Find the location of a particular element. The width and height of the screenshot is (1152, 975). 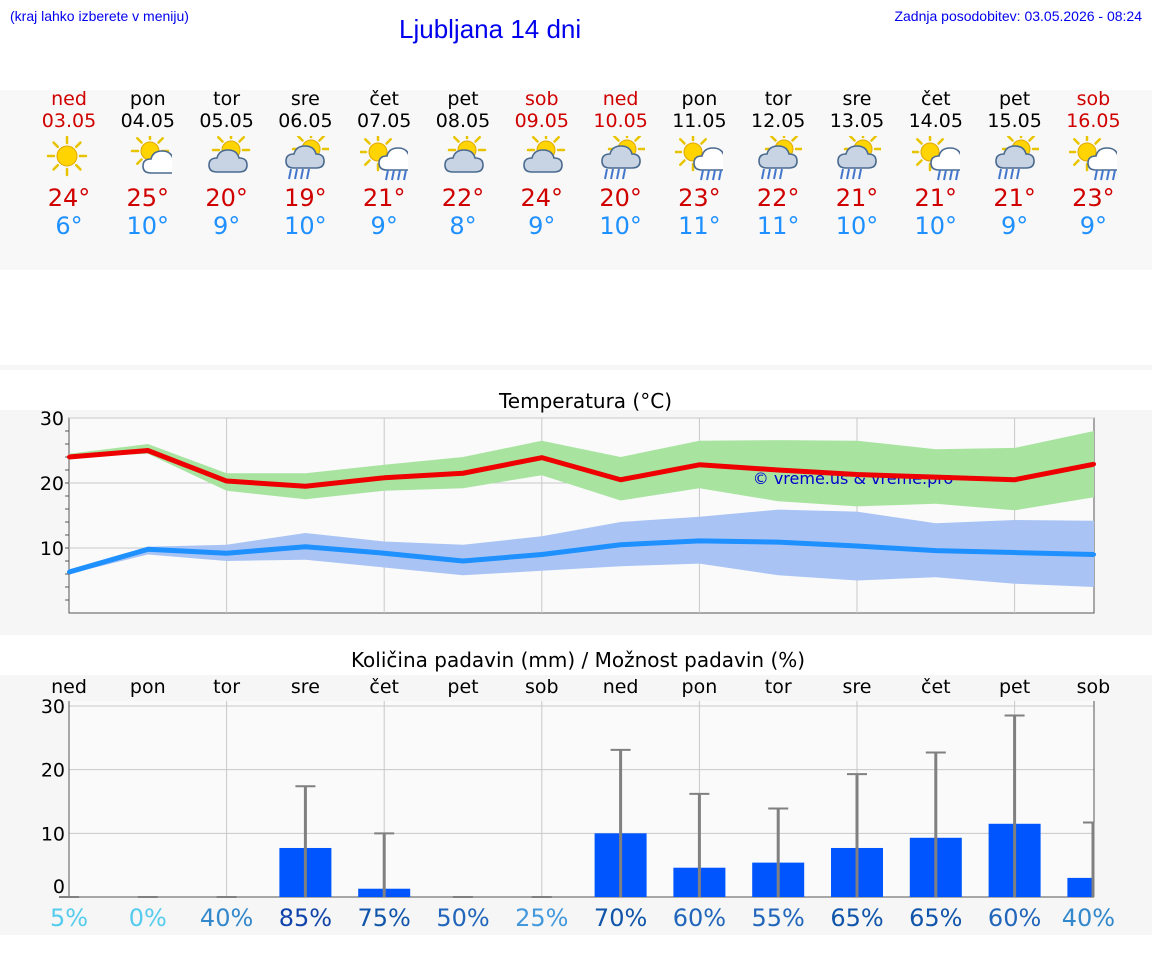

day-column: tor 05.05 20° 9° is located at coordinates (227, 164).